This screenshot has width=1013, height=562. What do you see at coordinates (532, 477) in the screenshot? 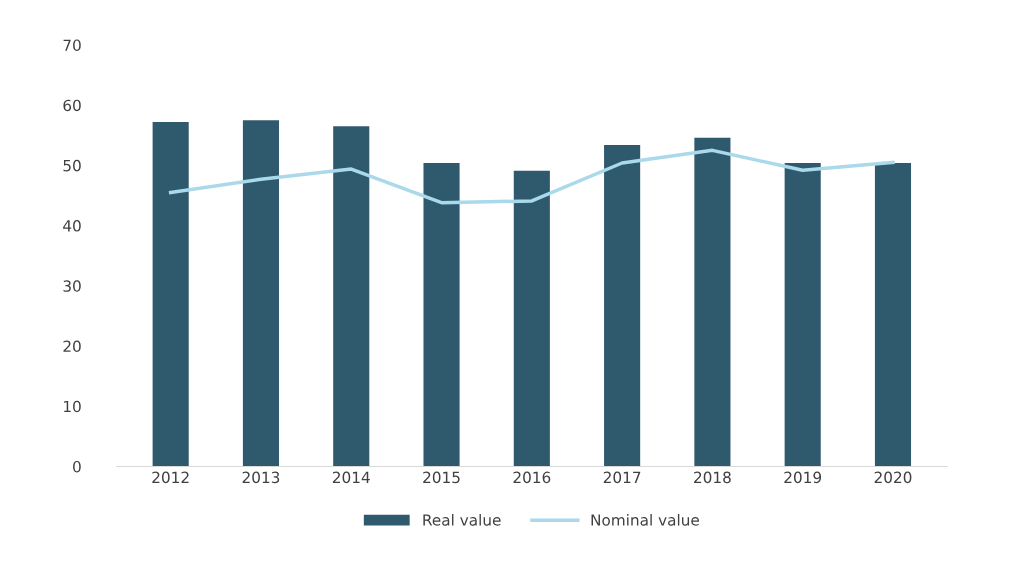
I see `x-tick-label: 2016` at bounding box center [532, 477].